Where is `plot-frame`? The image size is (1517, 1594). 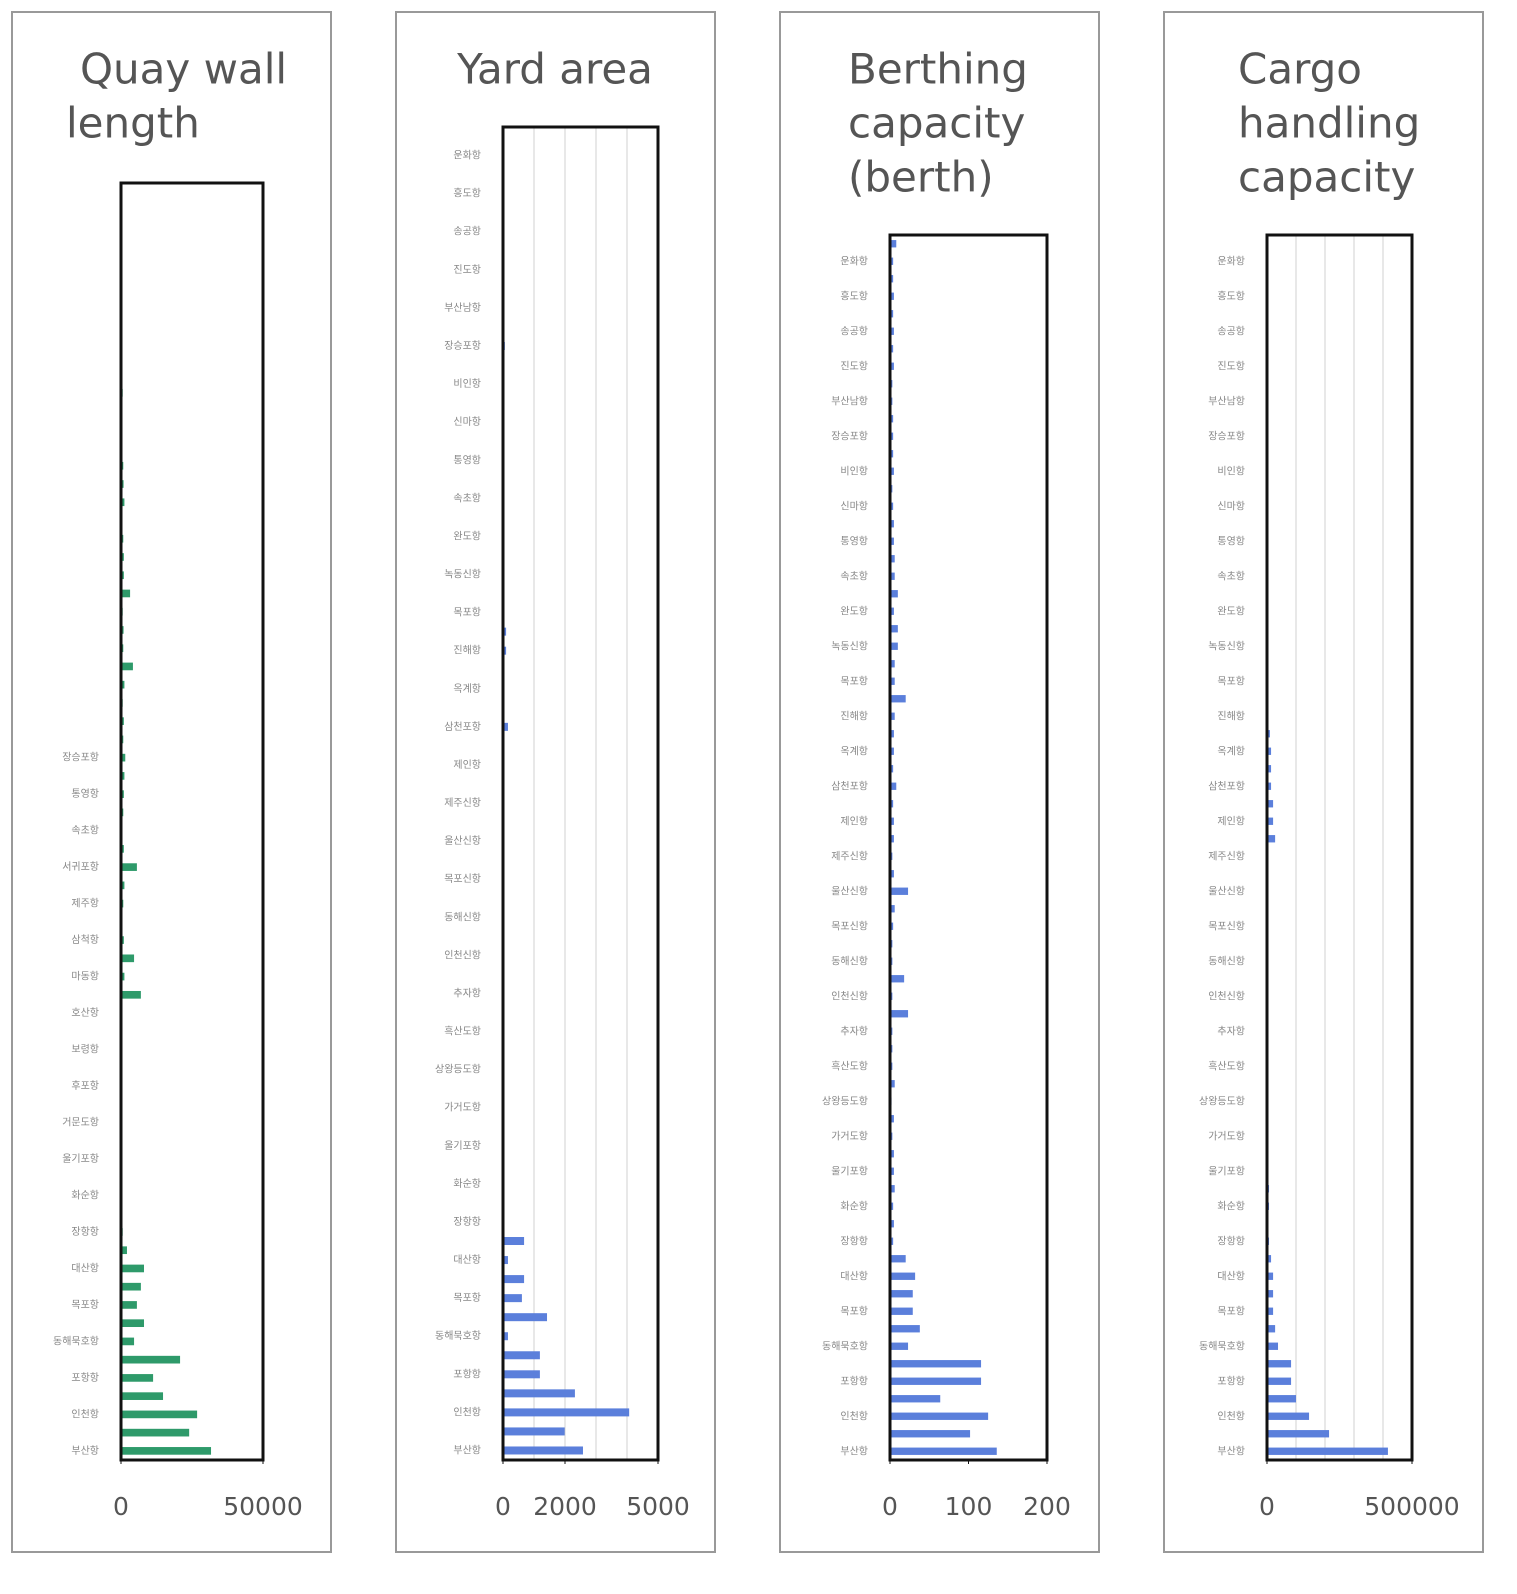 plot-frame is located at coordinates (580, 793).